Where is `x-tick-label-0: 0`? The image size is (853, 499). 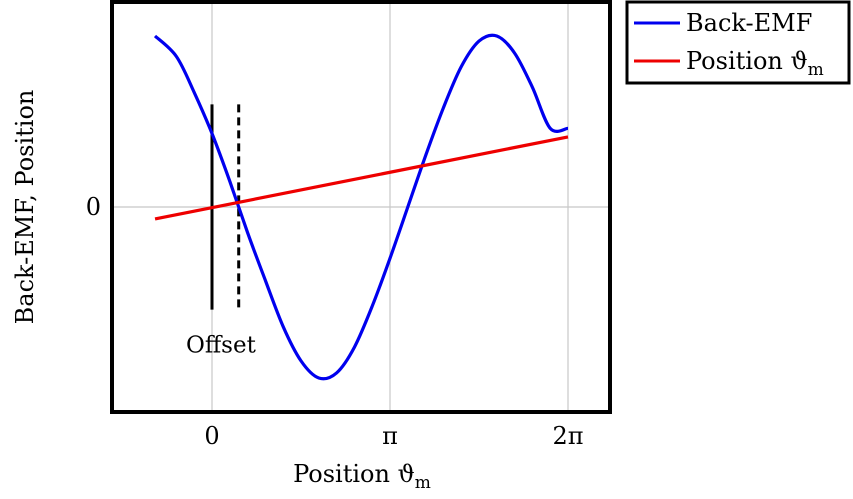
x-tick-label-0: 0 is located at coordinates (211, 436).